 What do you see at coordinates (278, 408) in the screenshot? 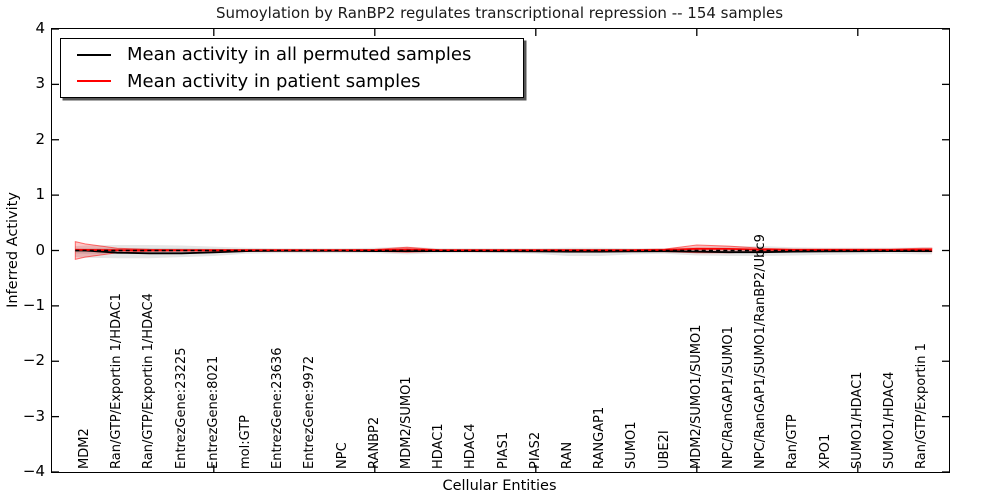
I see `x-category-label: EntrezGene:23636` at bounding box center [278, 408].